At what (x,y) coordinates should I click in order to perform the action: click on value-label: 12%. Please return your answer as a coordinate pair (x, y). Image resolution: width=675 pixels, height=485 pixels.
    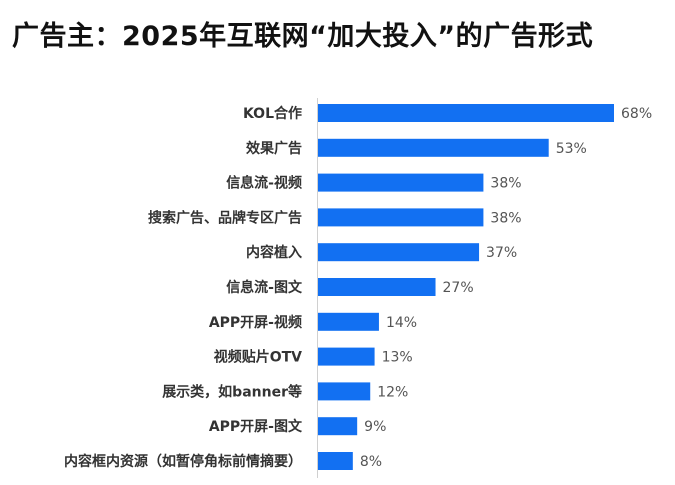
    Looking at the image, I should click on (392, 392).